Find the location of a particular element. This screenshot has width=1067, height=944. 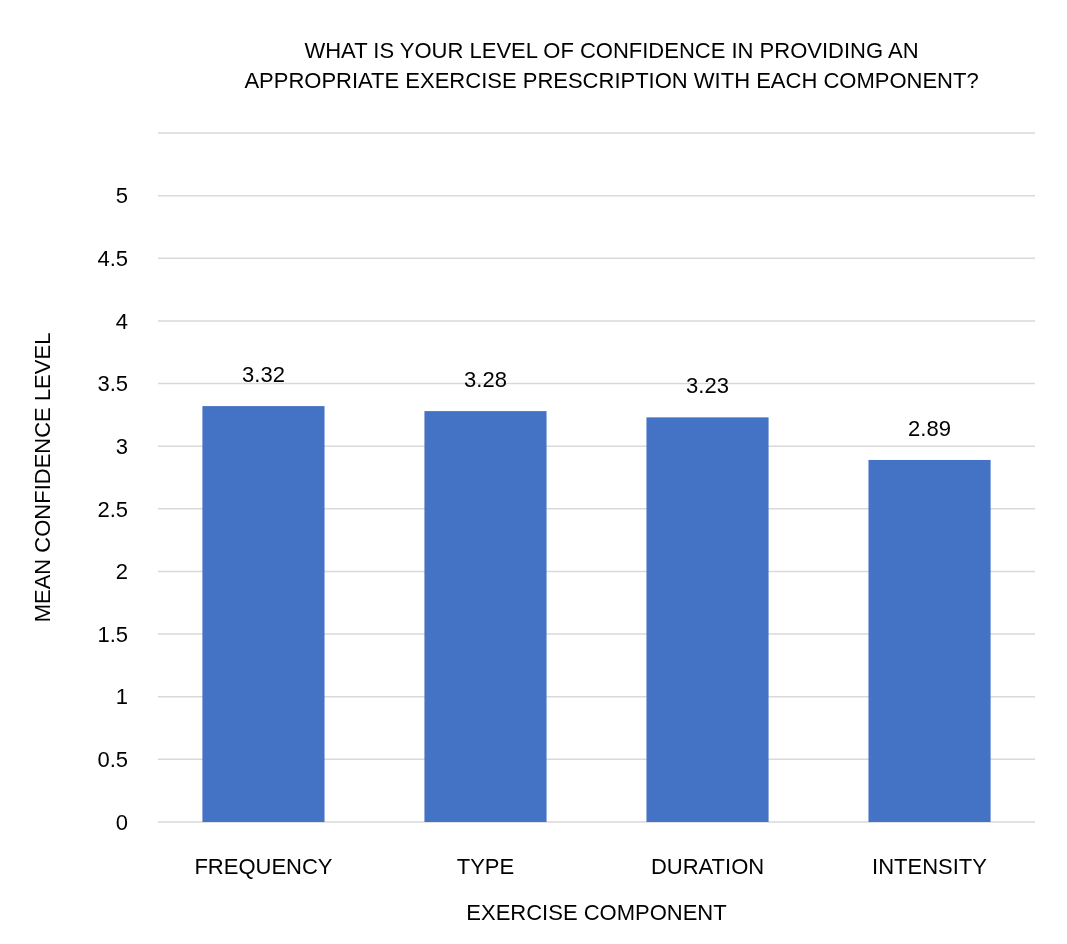

y-tick-label: 0.5 is located at coordinates (112, 760).